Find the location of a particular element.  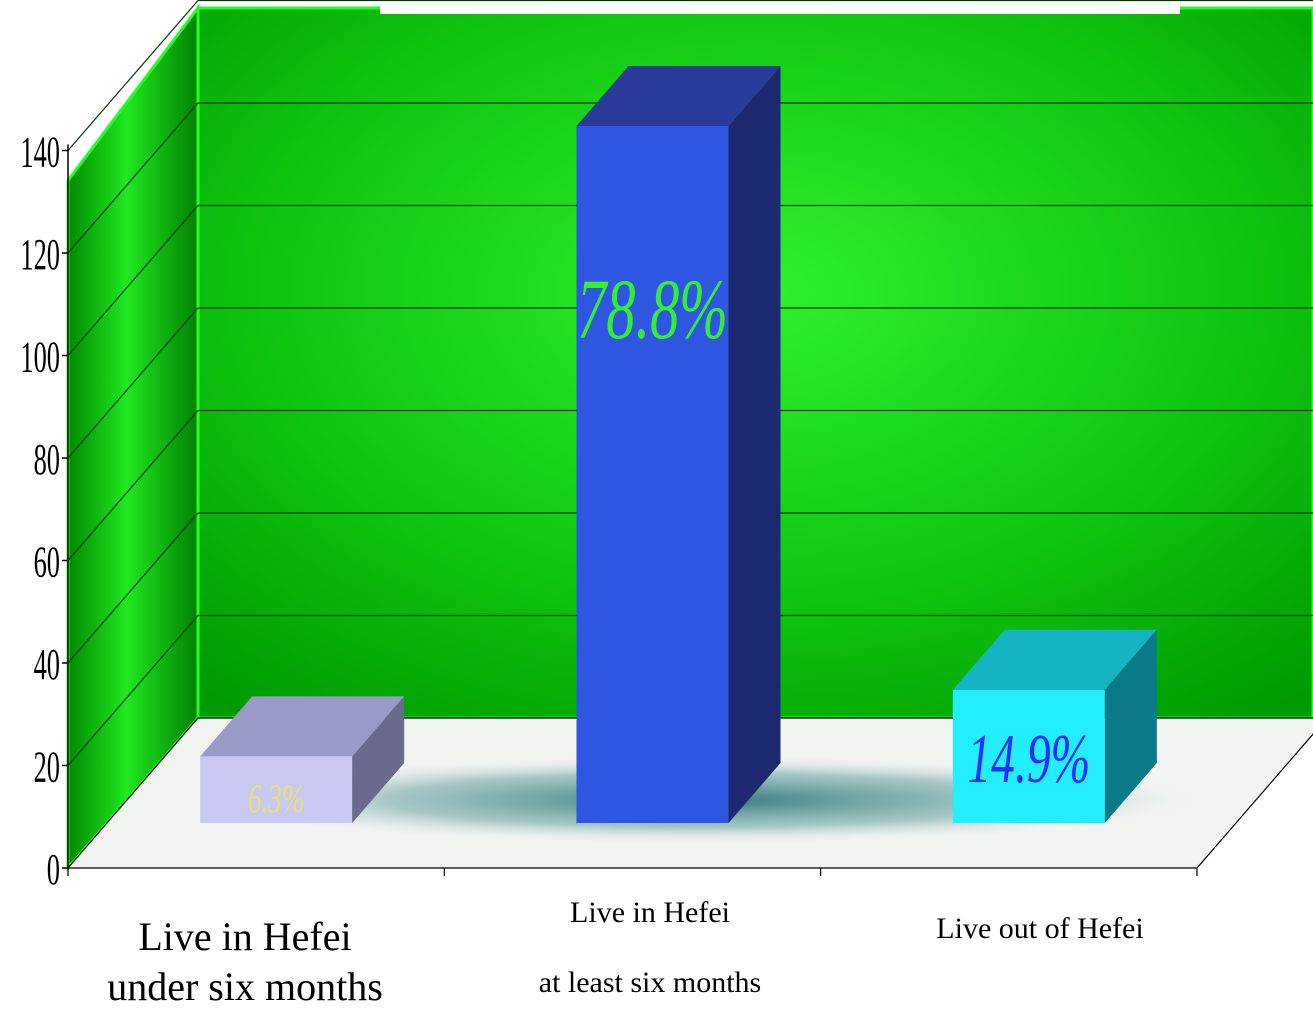

y-tick-label: 80 is located at coordinates (47, 459).